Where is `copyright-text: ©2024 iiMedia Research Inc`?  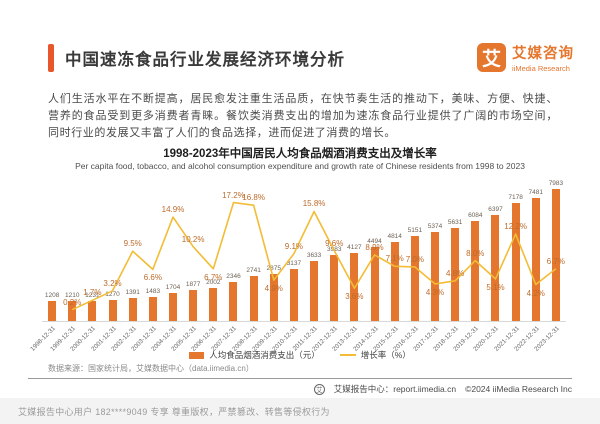 copyright-text: ©2024 iiMedia Research Inc is located at coordinates (518, 389).